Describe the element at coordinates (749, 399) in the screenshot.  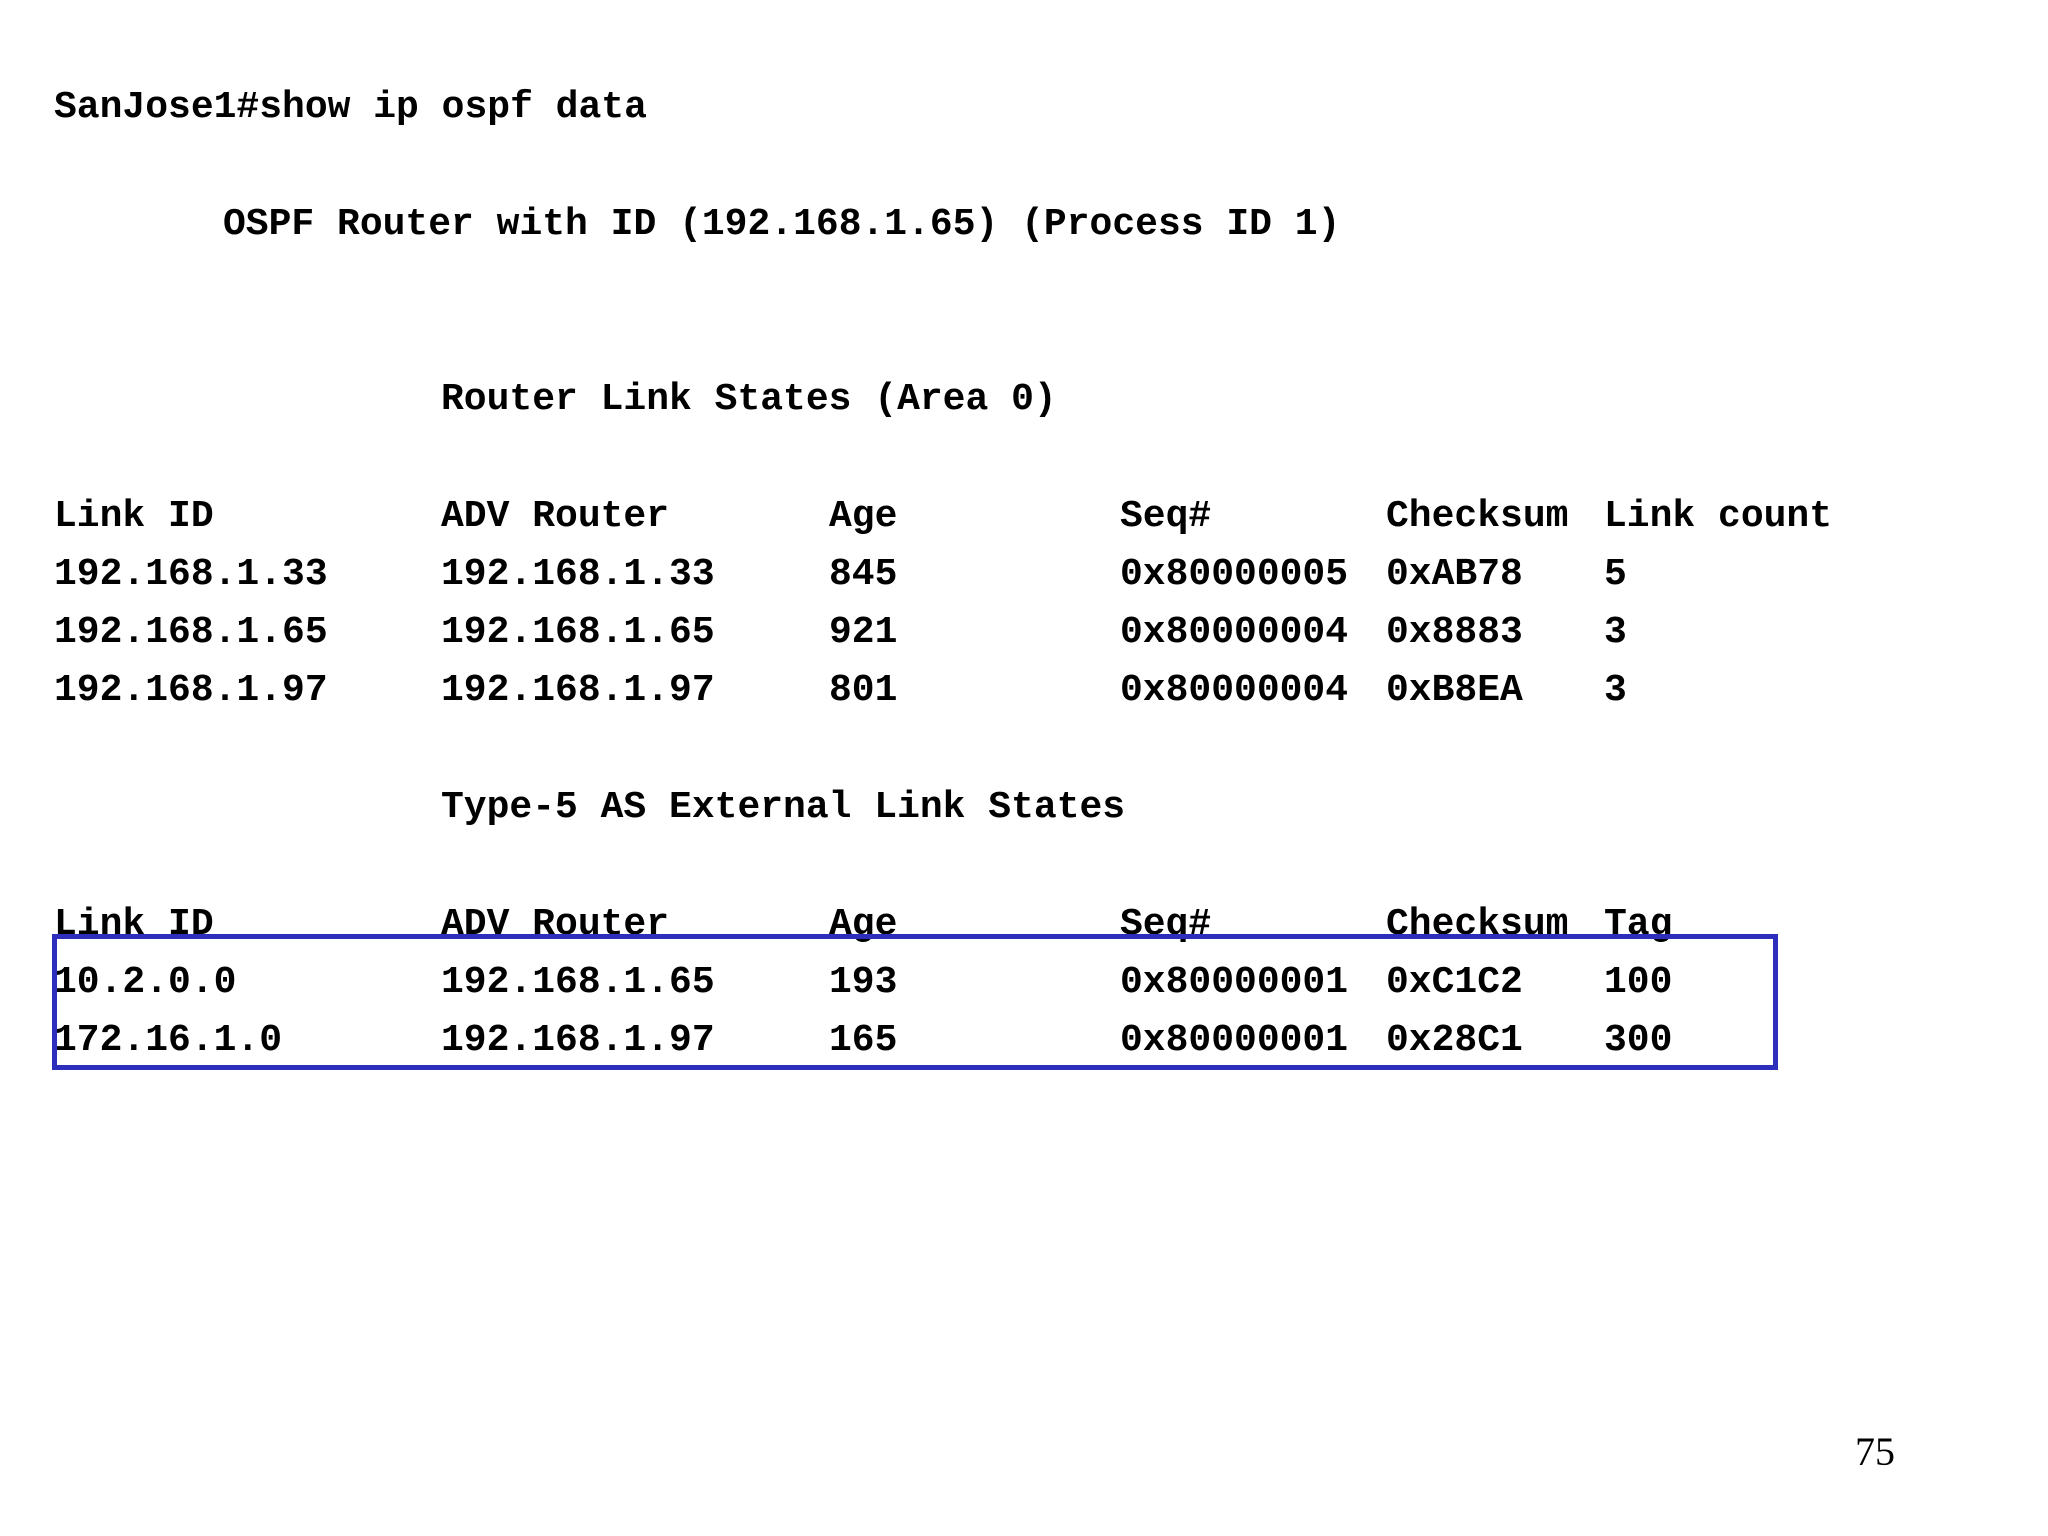
I see `router-section-title: Router Link States (Area 0)` at that location.